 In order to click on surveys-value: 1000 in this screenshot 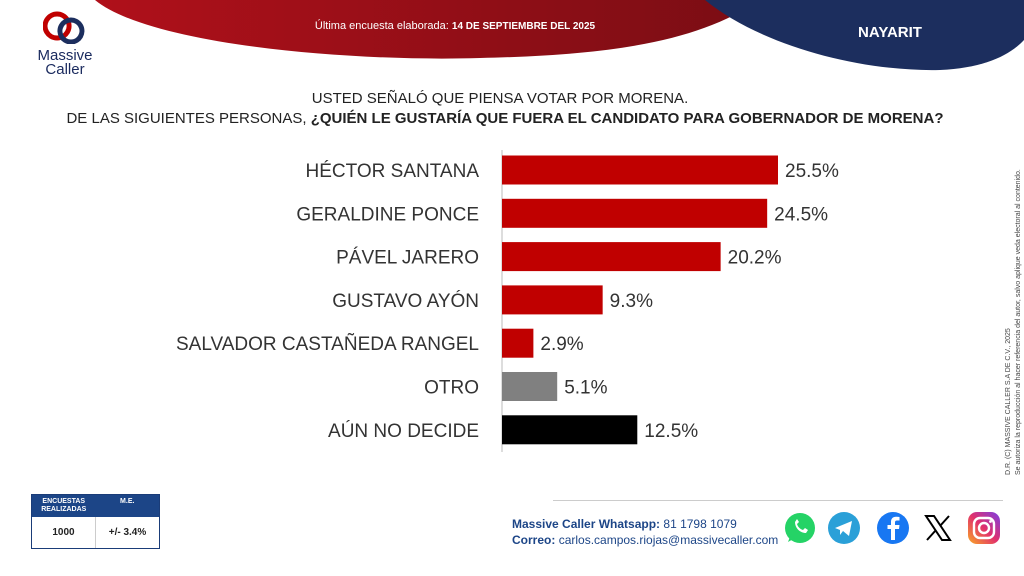, I will do `click(64, 532)`.